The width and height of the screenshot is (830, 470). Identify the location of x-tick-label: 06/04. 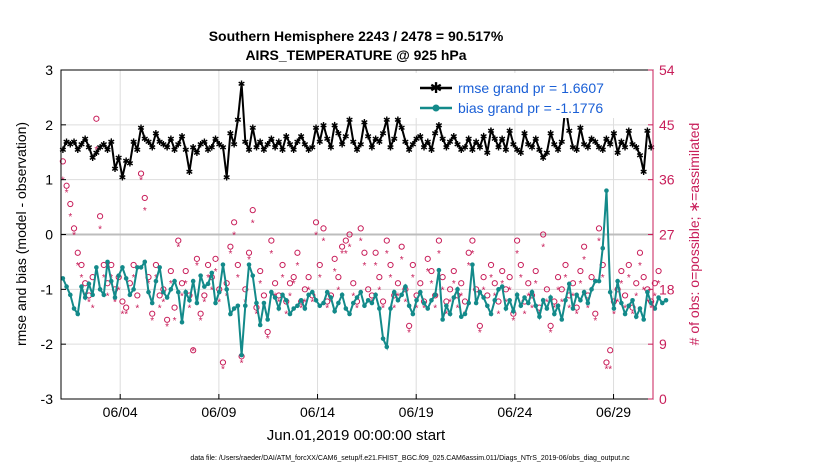
(120, 412).